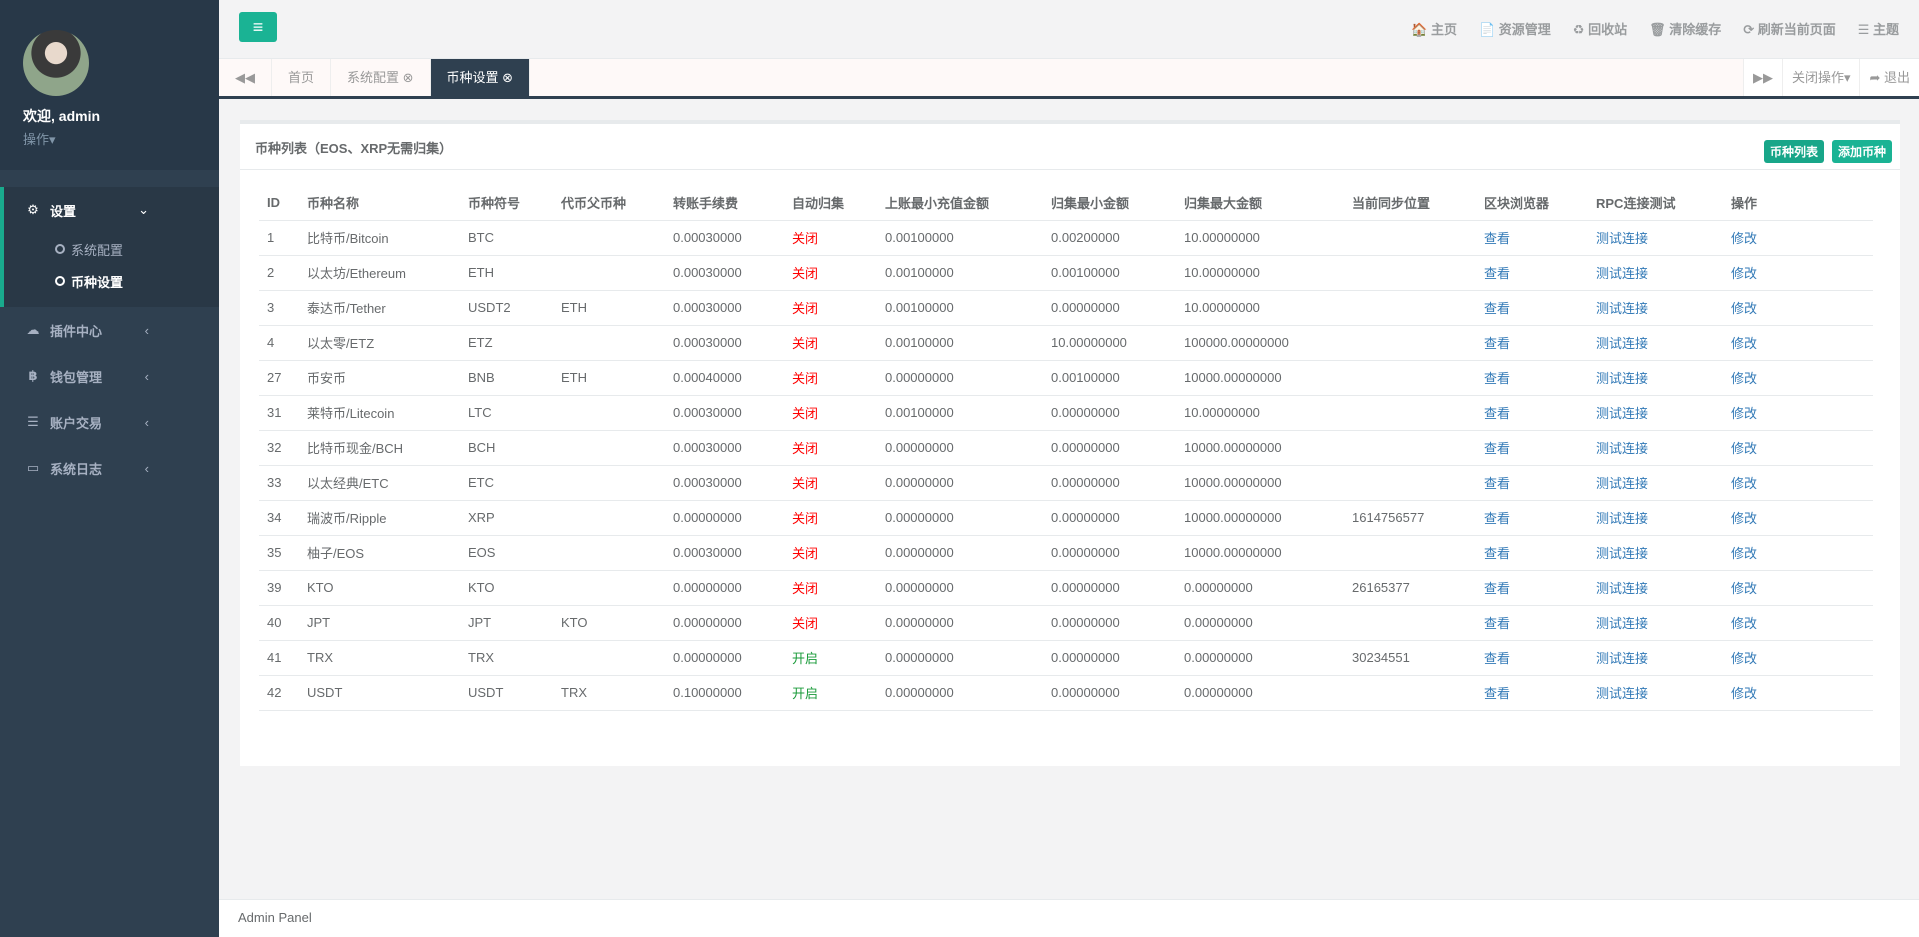 The width and height of the screenshot is (1919, 937). I want to click on tab-system-config: 系统配置 ⊗, so click(381, 77).